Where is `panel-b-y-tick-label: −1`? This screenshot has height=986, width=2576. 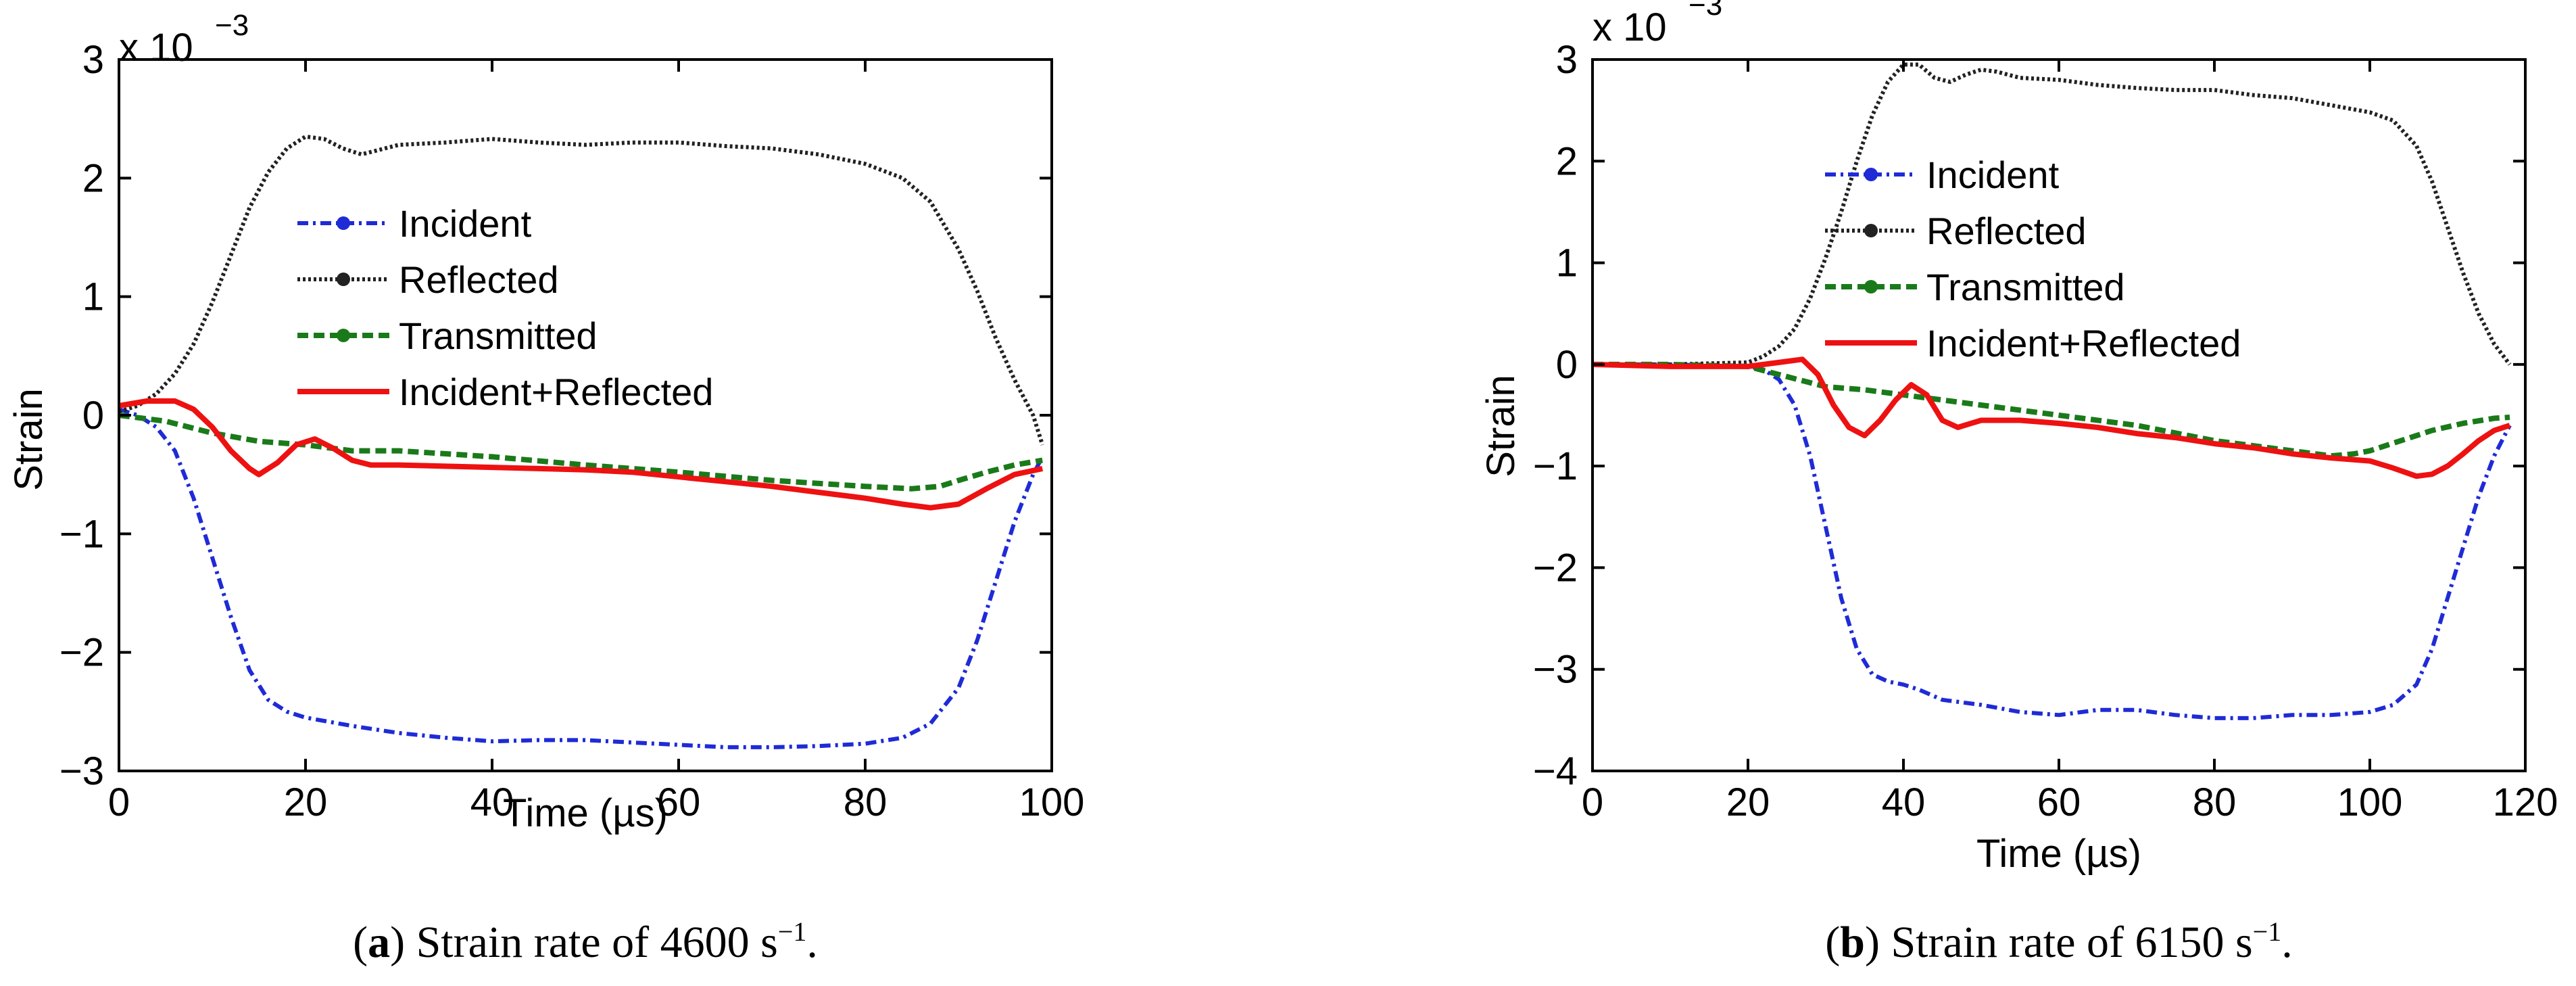
panel-b-y-tick-label: −1 is located at coordinates (1555, 466).